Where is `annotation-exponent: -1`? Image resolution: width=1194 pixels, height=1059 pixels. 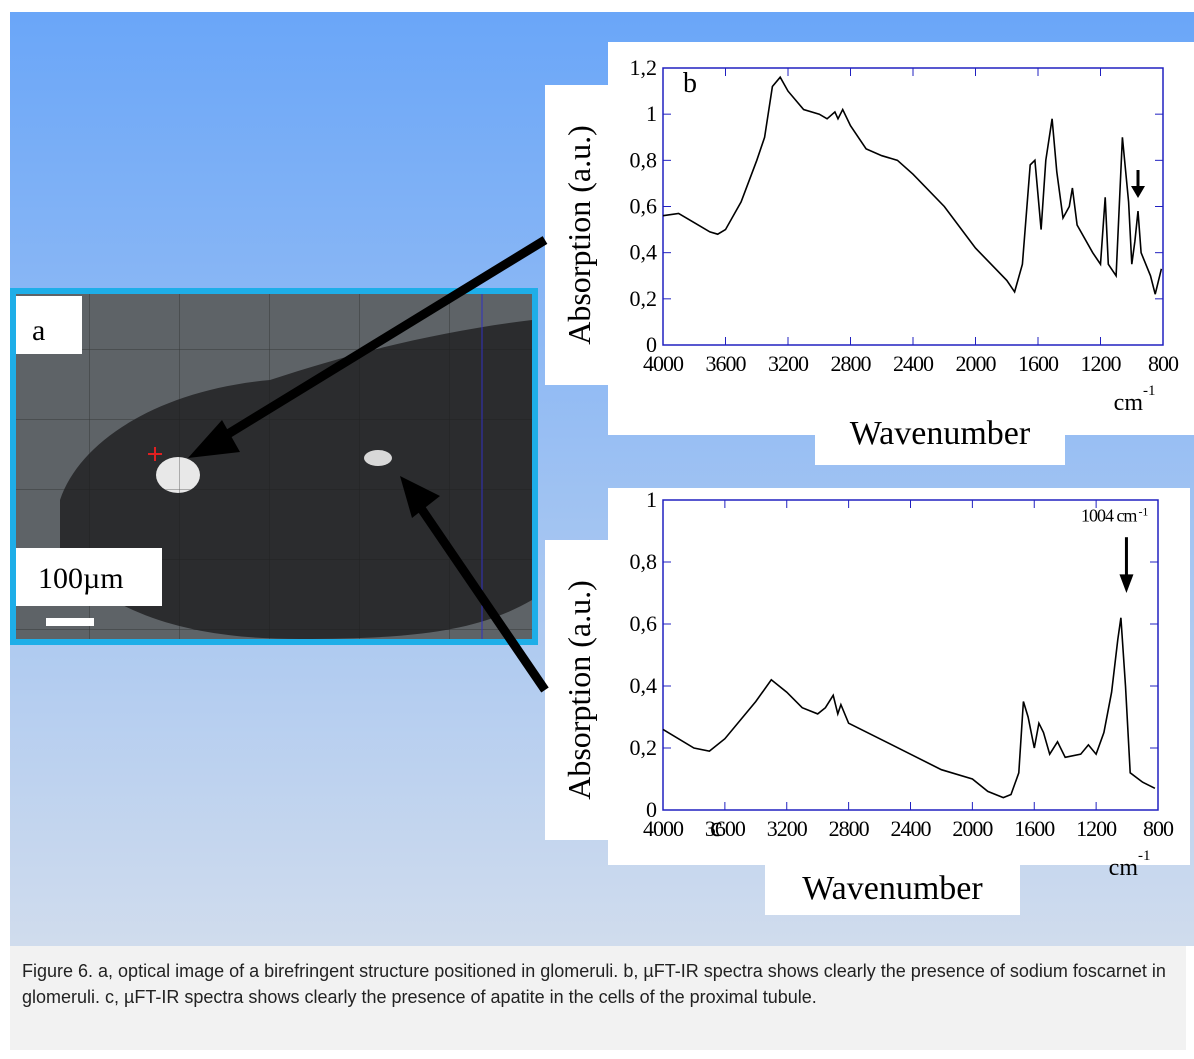
annotation-exponent: -1 is located at coordinates (1143, 512).